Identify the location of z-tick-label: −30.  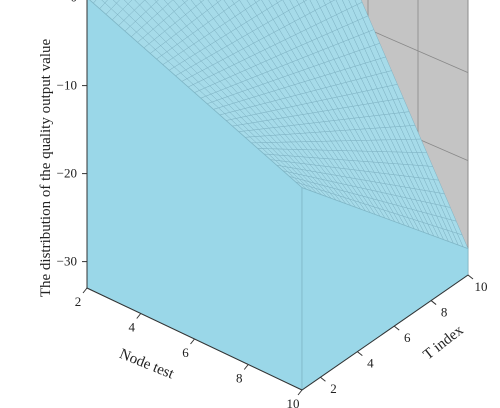
(67, 261).